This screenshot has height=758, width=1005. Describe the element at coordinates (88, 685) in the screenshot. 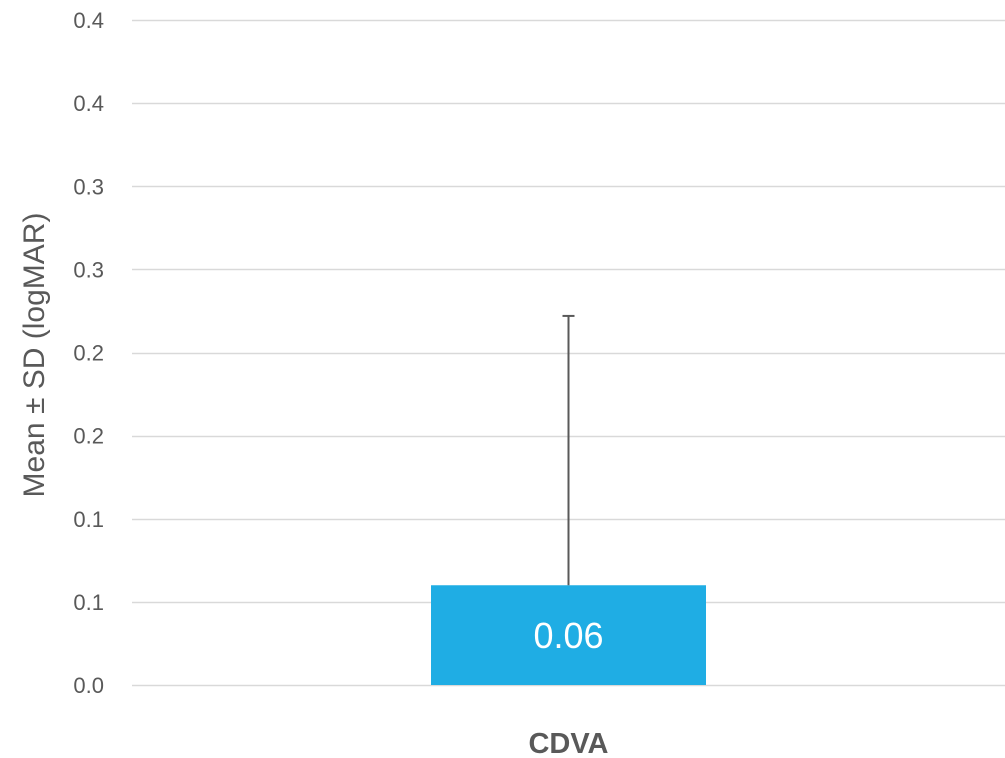

I see `y-tick-label: 0.0` at that location.